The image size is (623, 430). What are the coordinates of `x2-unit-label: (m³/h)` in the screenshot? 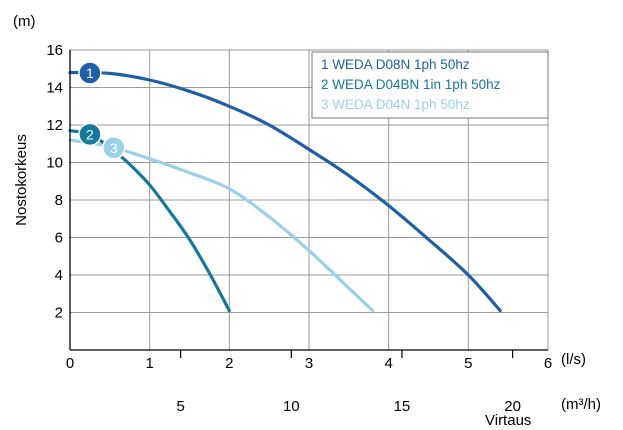 It's located at (581, 404).